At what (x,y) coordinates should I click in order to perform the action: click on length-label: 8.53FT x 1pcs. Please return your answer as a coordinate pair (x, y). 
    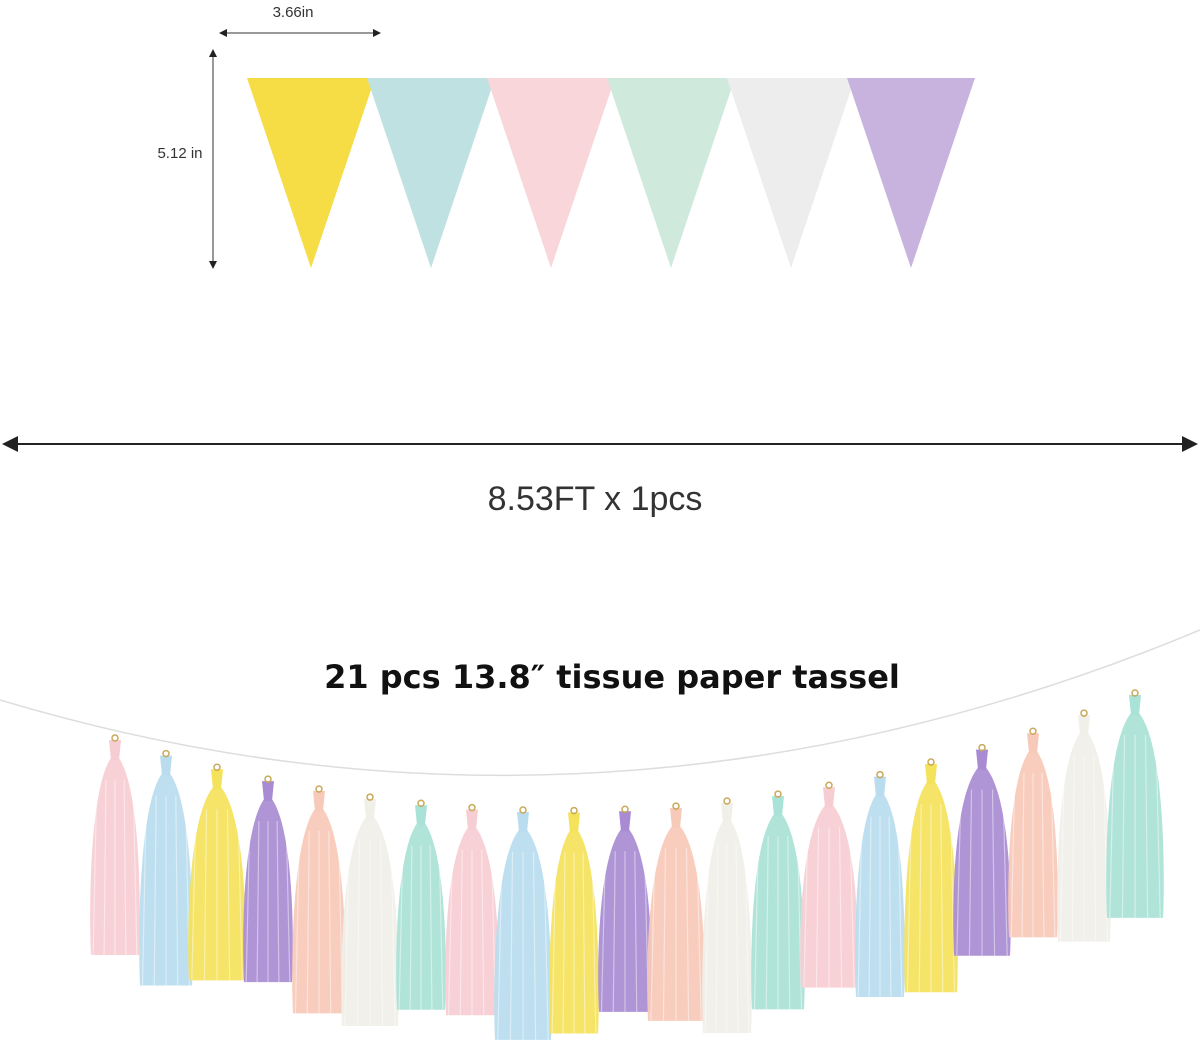
    Looking at the image, I should click on (595, 499).